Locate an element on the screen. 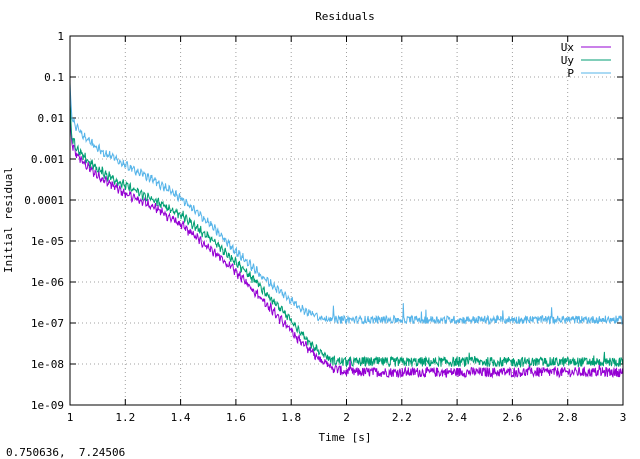 The height and width of the screenshot is (459, 640). x-tick-label: 2.6 is located at coordinates (512, 417).